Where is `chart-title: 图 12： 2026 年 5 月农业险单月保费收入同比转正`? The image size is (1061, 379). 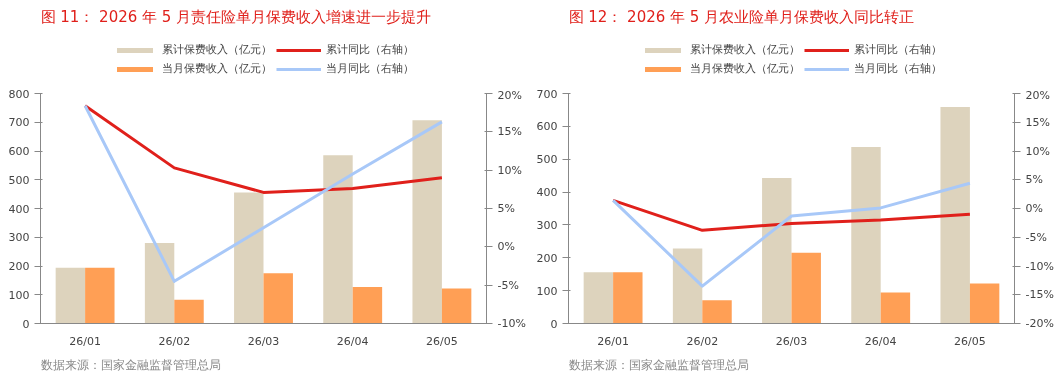 chart-title: 图 12： 2026 年 5 月农业险单月保费收入同比转正 is located at coordinates (741, 16).